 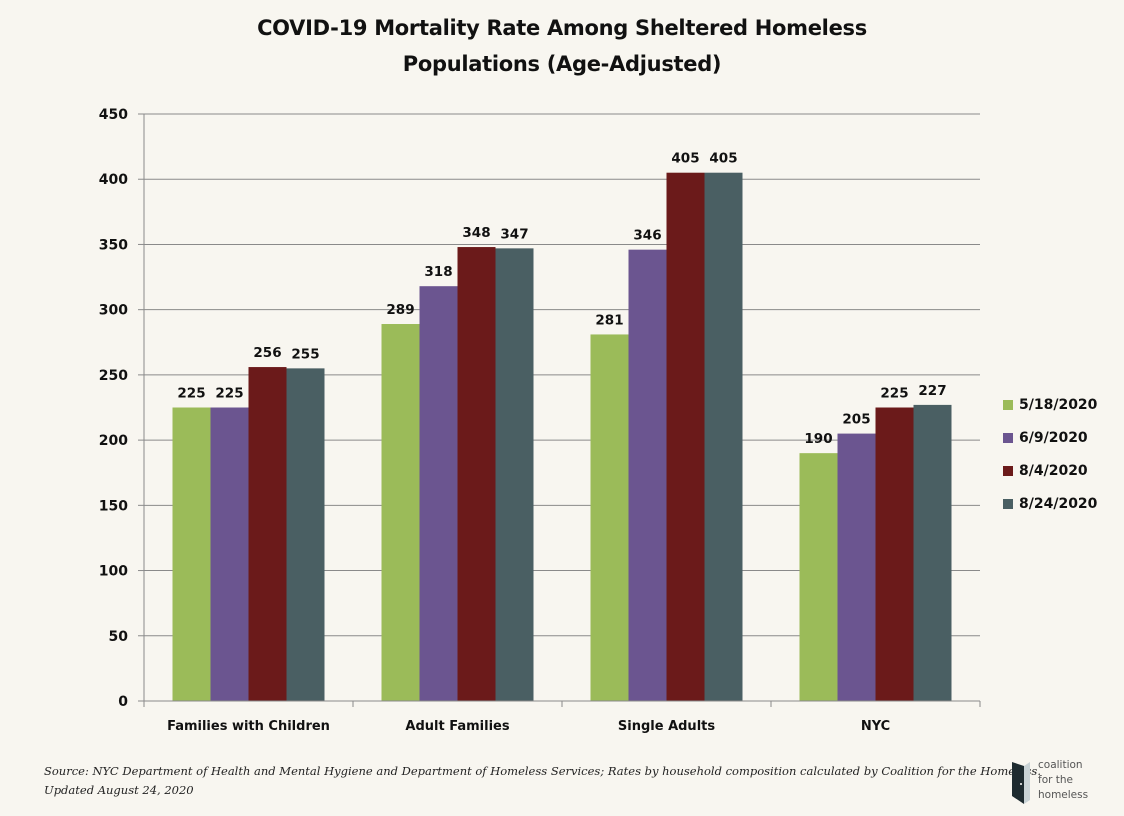 I want to click on legend-label: 5/18/2020, so click(x=1058, y=404).